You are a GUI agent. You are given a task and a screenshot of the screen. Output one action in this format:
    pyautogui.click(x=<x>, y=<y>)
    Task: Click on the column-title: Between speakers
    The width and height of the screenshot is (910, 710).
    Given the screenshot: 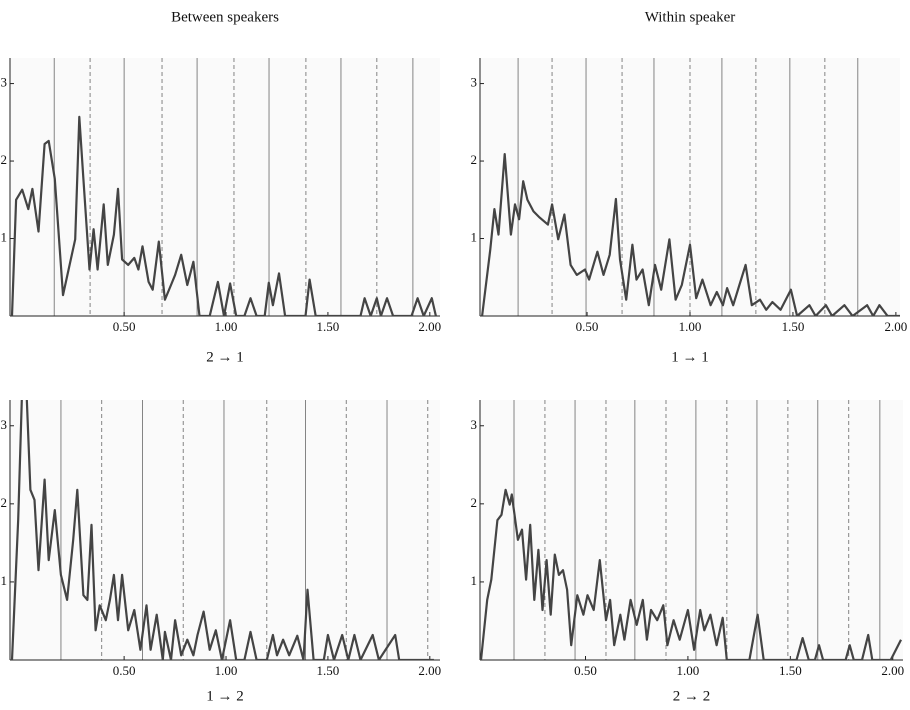 What is the action you would take?
    pyautogui.click(x=225, y=17)
    